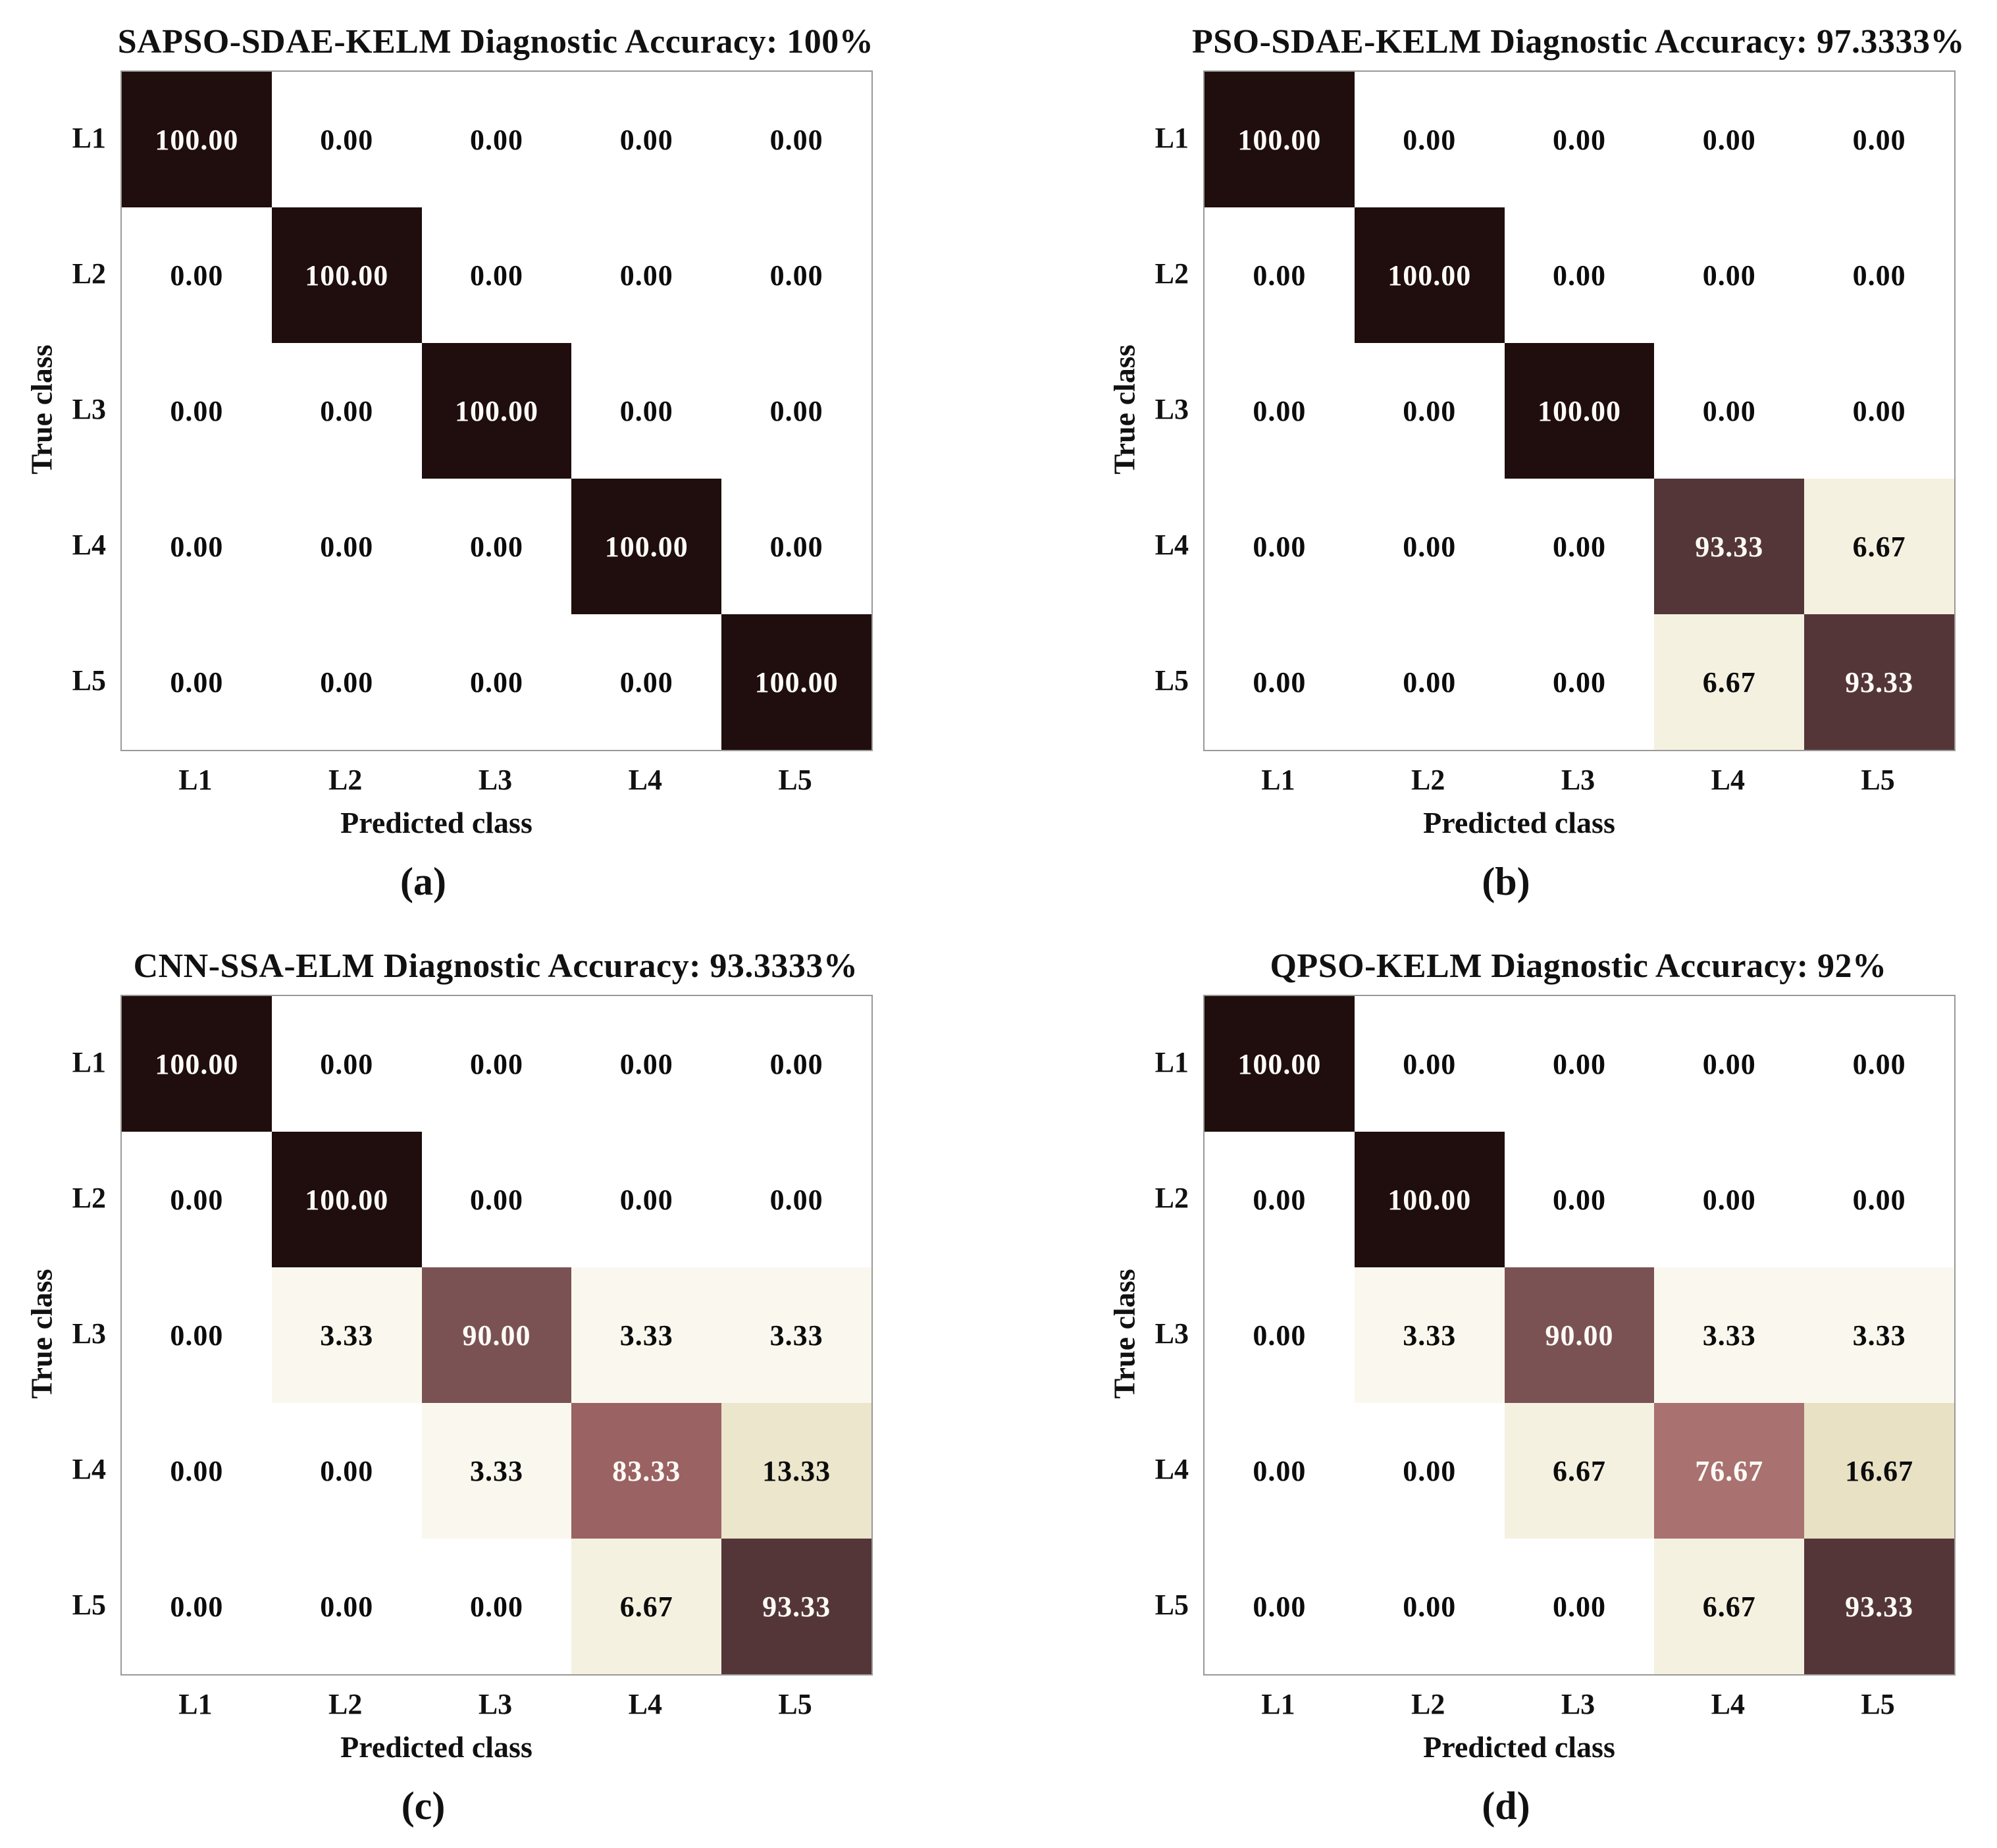 The width and height of the screenshot is (1997, 1848). I want to click on y-tick-label: L1, so click(1171, 1062).